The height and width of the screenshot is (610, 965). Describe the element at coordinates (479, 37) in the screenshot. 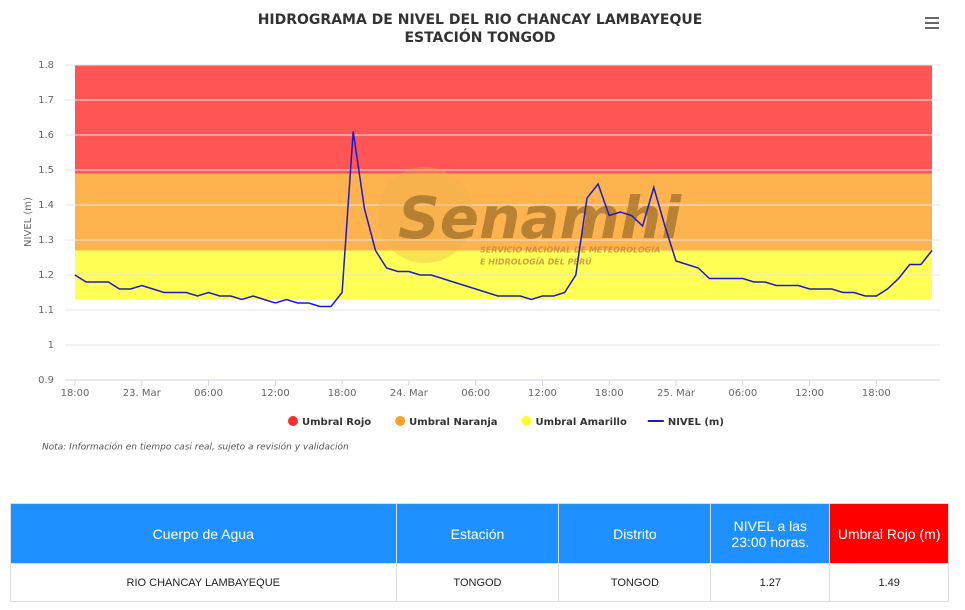

I see `chart-subtitle: ESTACIÓN TONGOD` at that location.